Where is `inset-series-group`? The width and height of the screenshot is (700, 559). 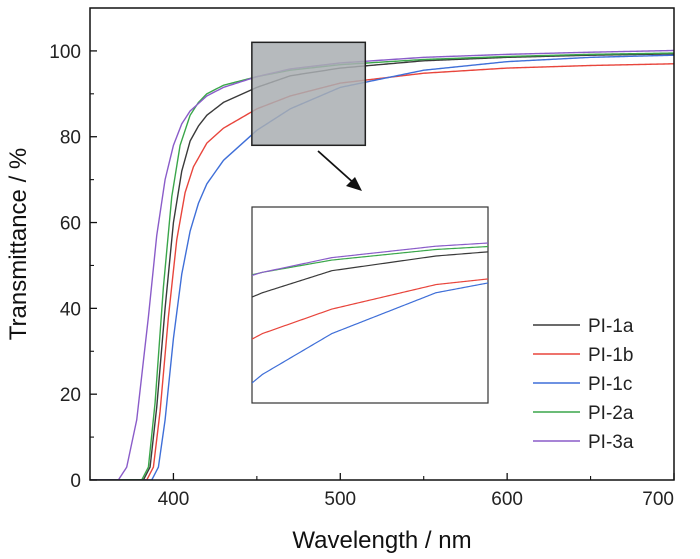
inset-series-group is located at coordinates (370, 313).